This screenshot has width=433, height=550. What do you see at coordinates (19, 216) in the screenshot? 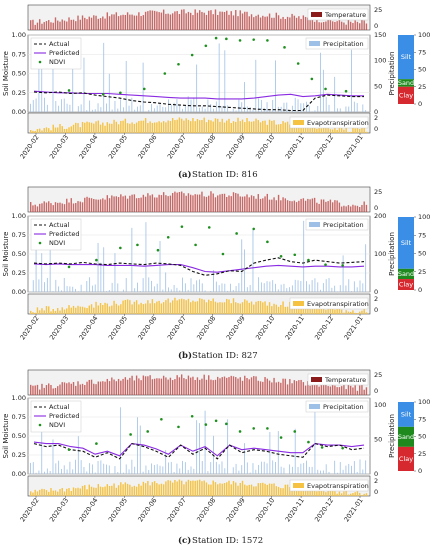
I see `y-tick-label: 1.00` at bounding box center [19, 216].